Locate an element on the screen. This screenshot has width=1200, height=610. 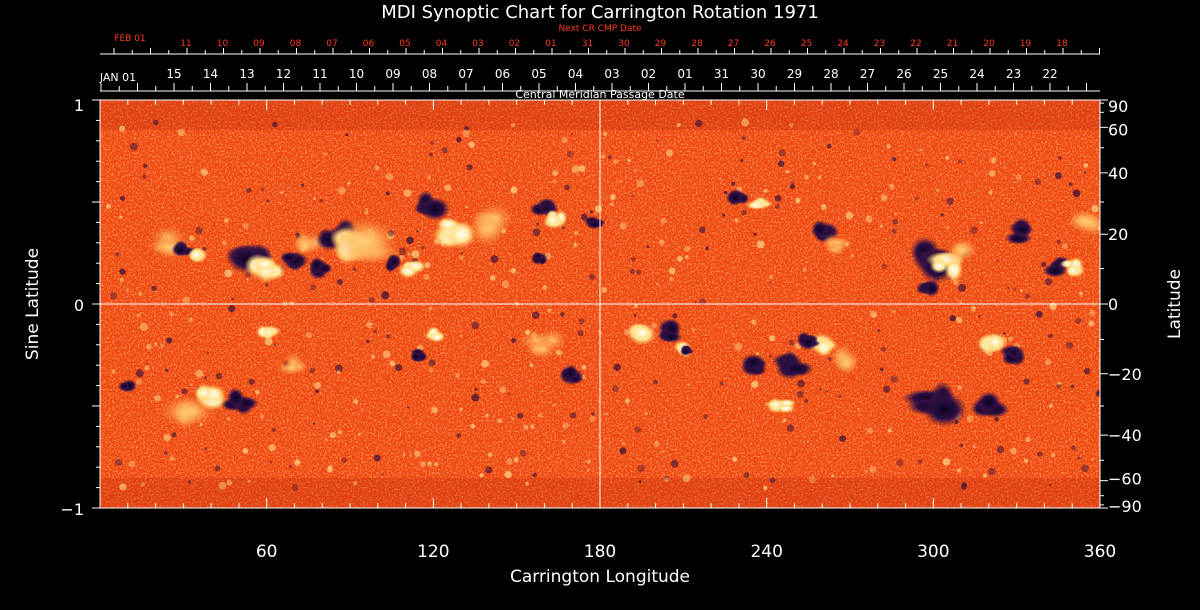
right-tick-label: −20 is located at coordinates (1125, 374).